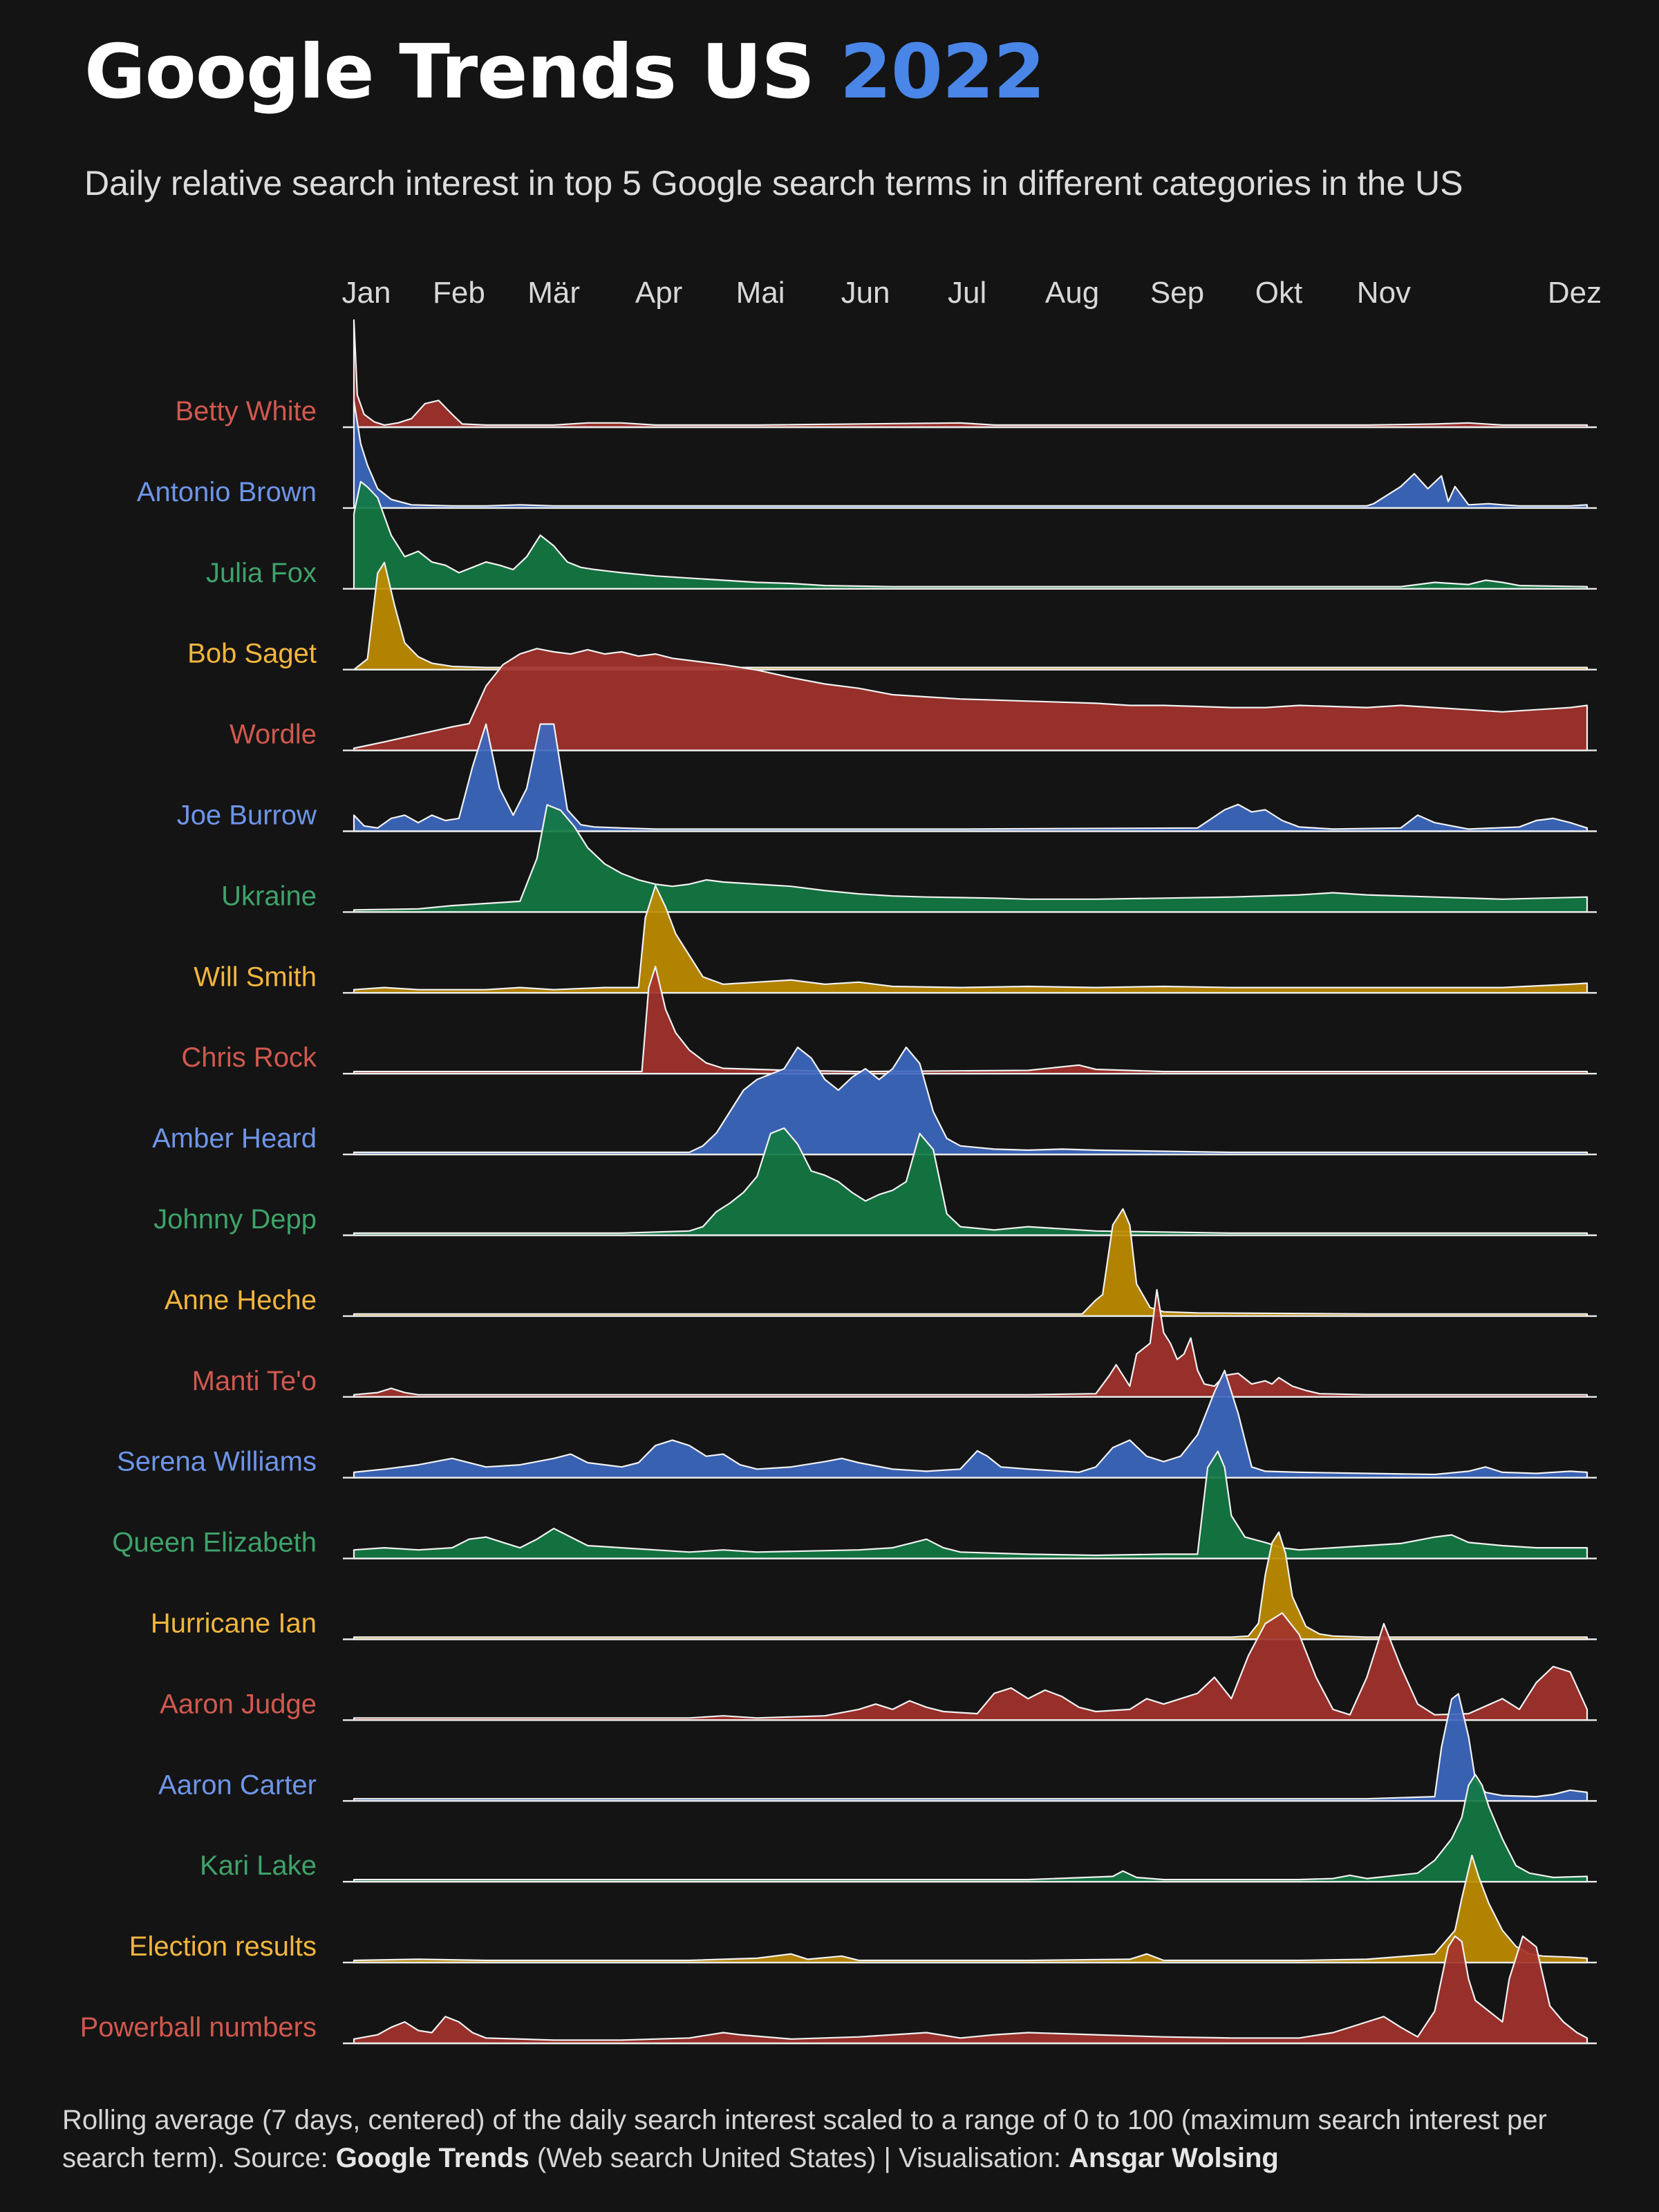 This screenshot has height=2212, width=1659. What do you see at coordinates (366, 293) in the screenshot?
I see `month-label-1: Jan` at bounding box center [366, 293].